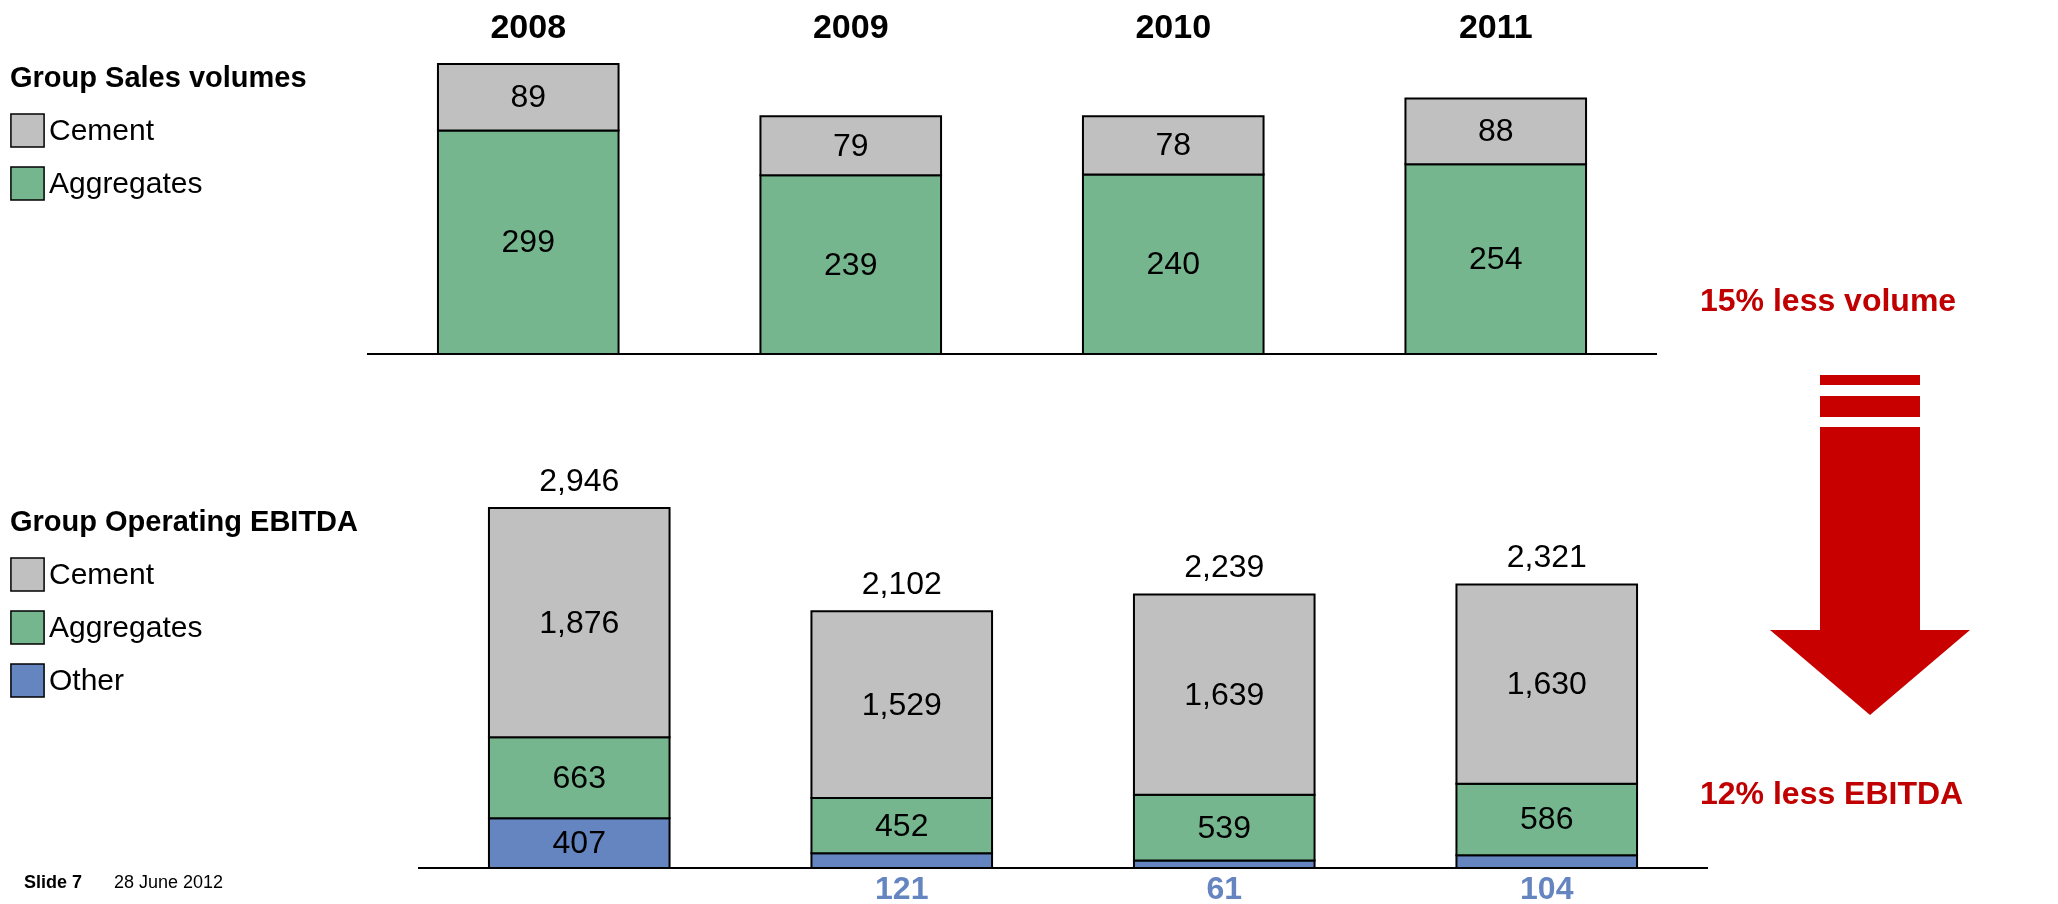  Describe the element at coordinates (1832, 793) in the screenshot. I see `annotation: 12% less EBITDA` at that location.